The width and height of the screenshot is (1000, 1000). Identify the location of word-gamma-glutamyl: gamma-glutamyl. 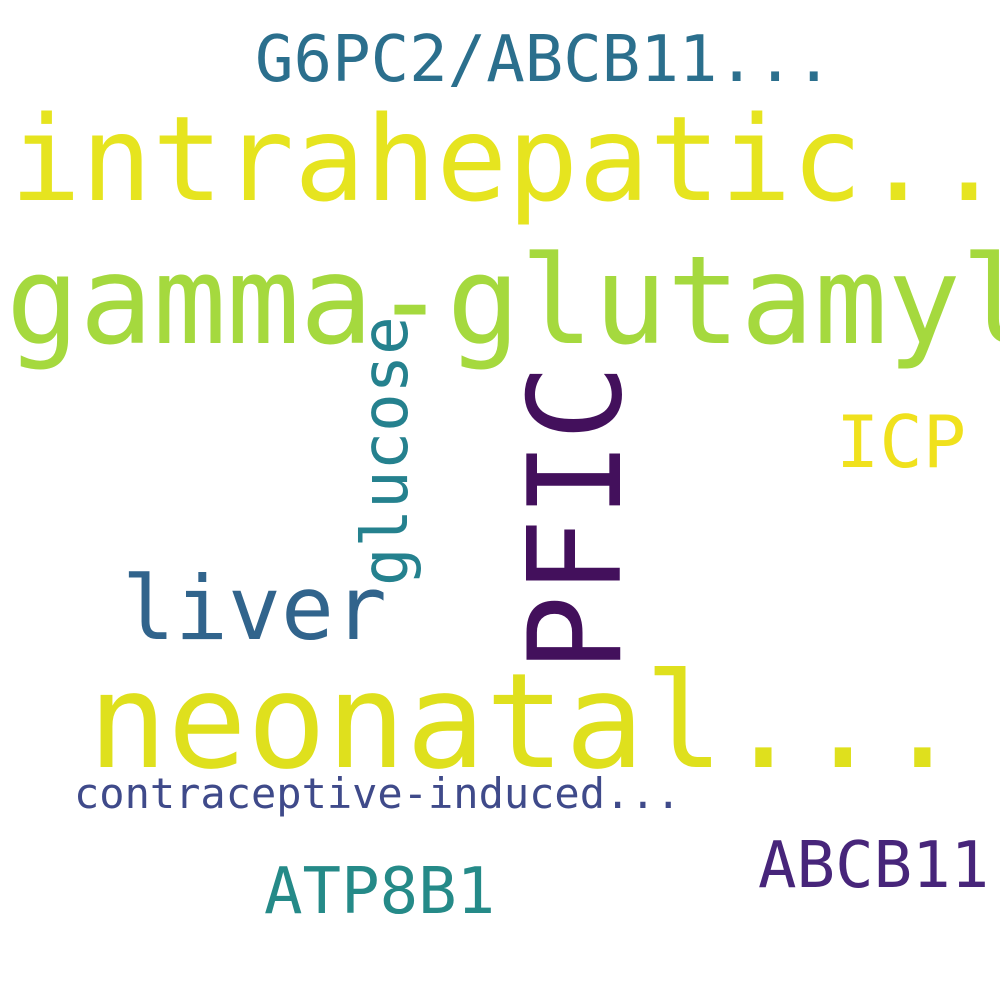
(503, 301).